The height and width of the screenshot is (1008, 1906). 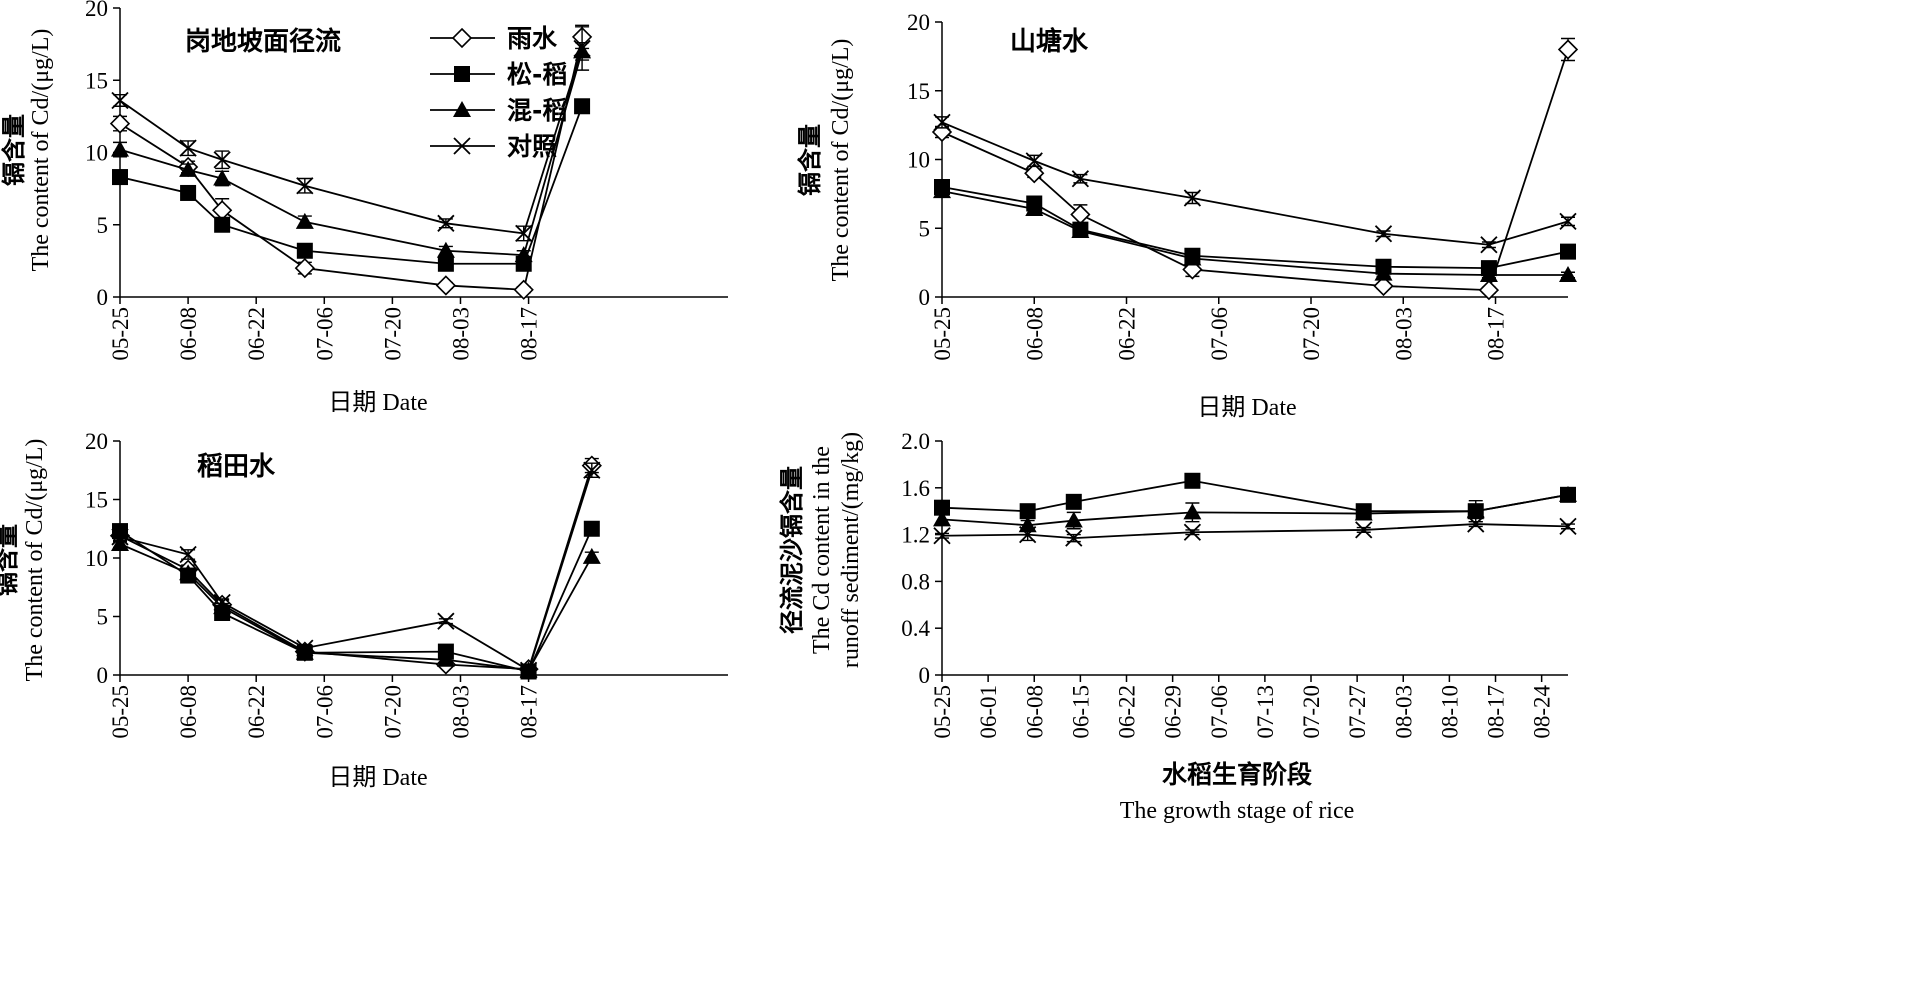 I want to click on series-雨水, so click(x=355, y=567).